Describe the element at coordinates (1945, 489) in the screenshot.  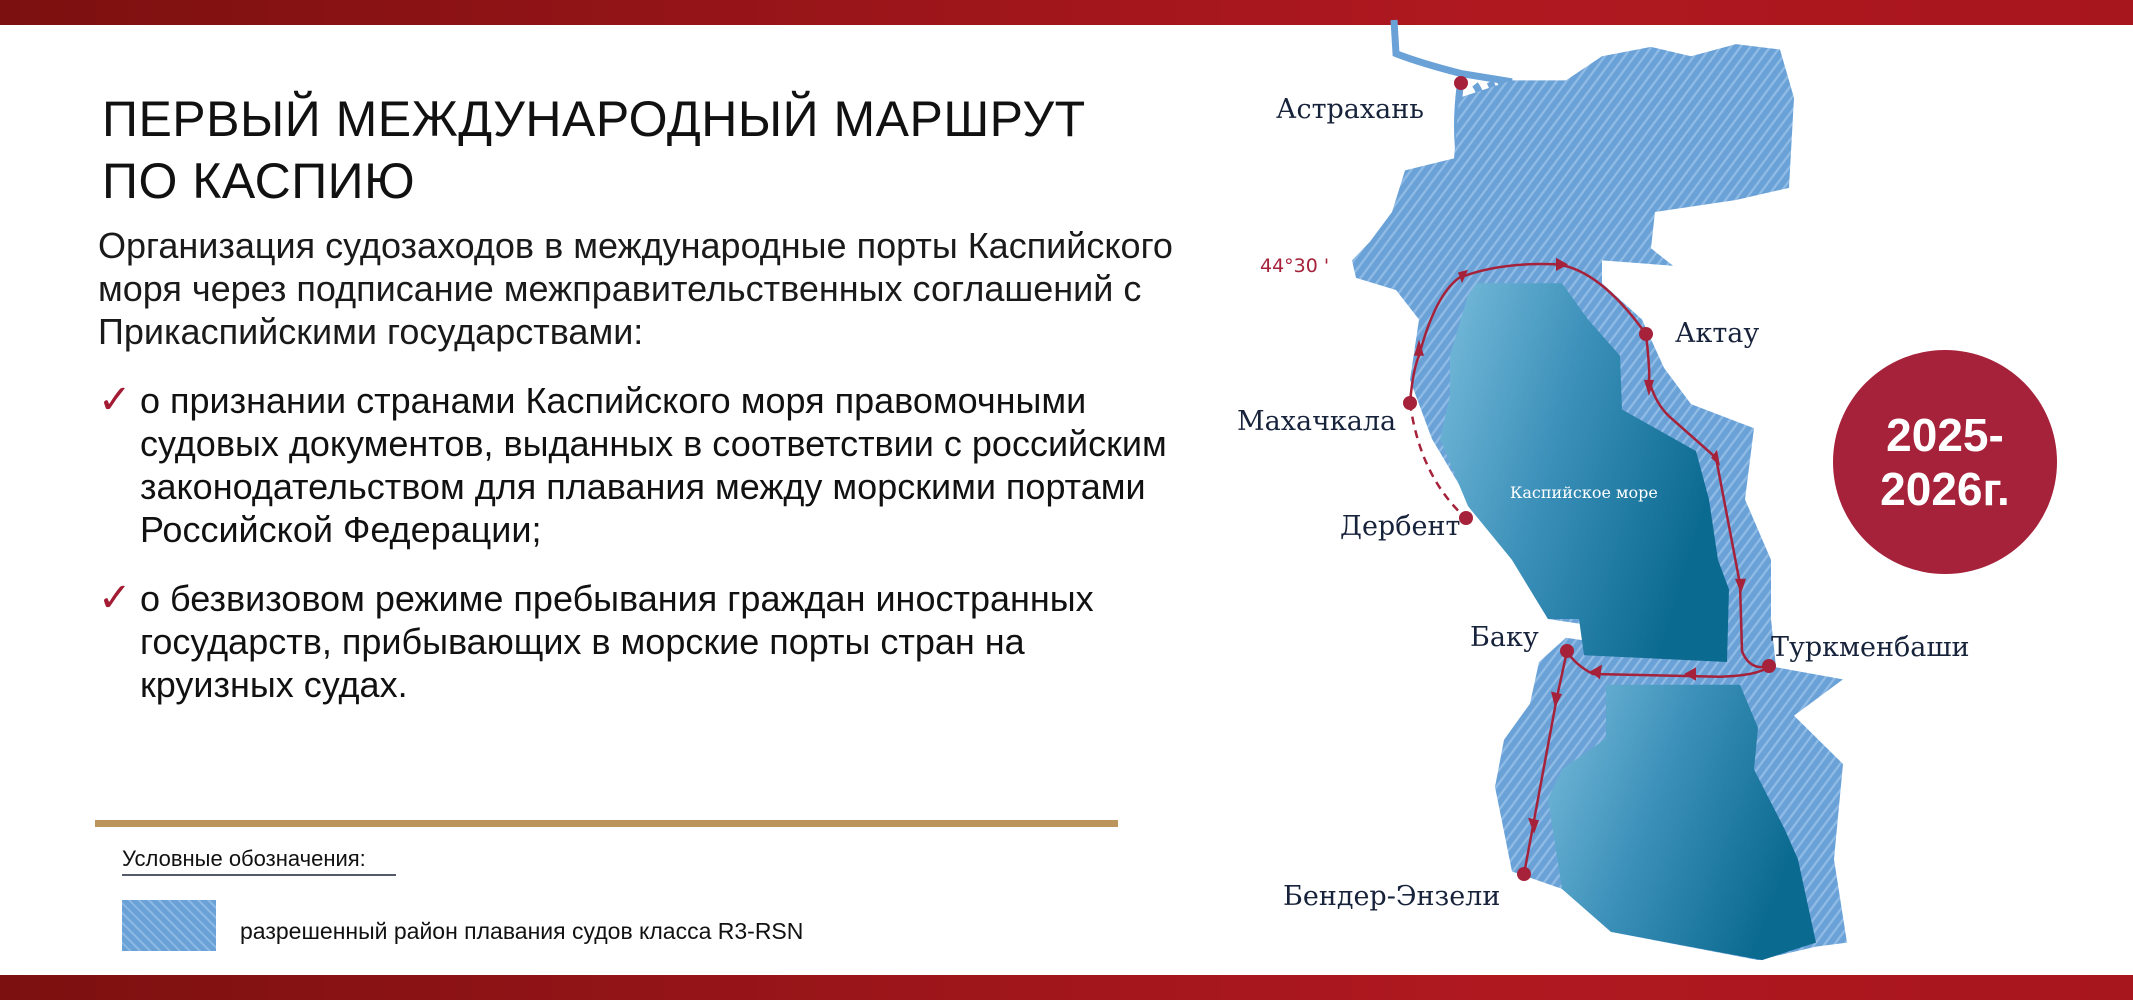
I see `badge-line-2: 2026г.` at that location.